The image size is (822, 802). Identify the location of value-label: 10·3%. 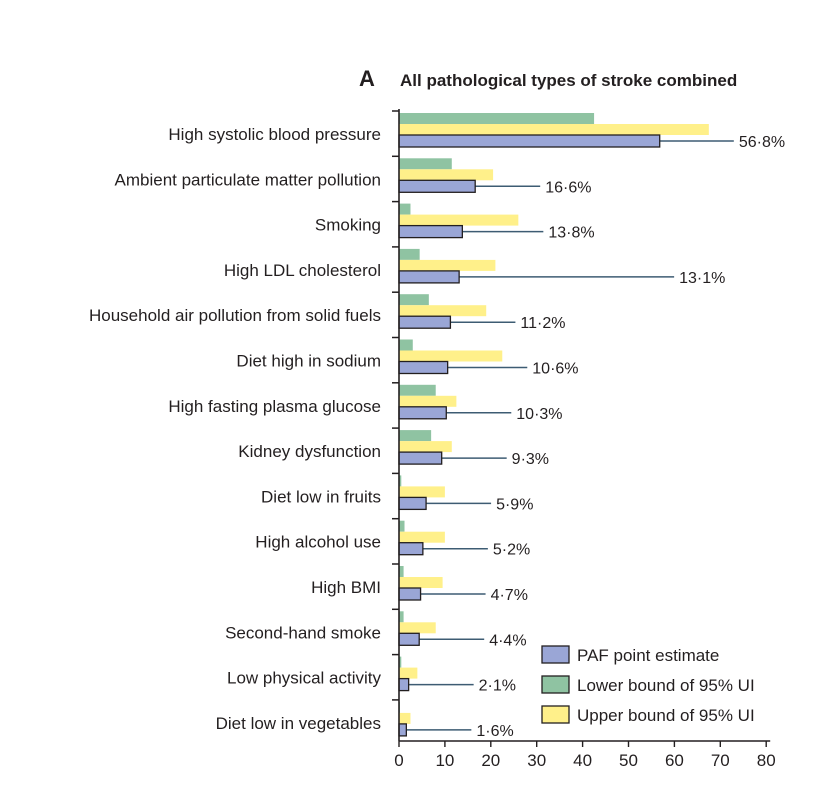
(539, 414).